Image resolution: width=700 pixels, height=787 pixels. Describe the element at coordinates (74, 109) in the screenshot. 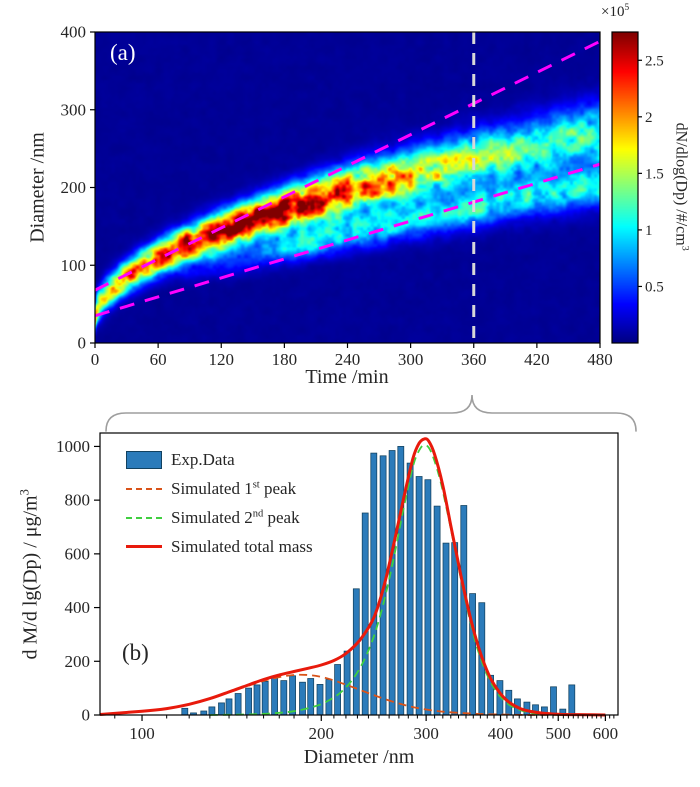

I see `panel-a-y-tick-label: 300` at that location.